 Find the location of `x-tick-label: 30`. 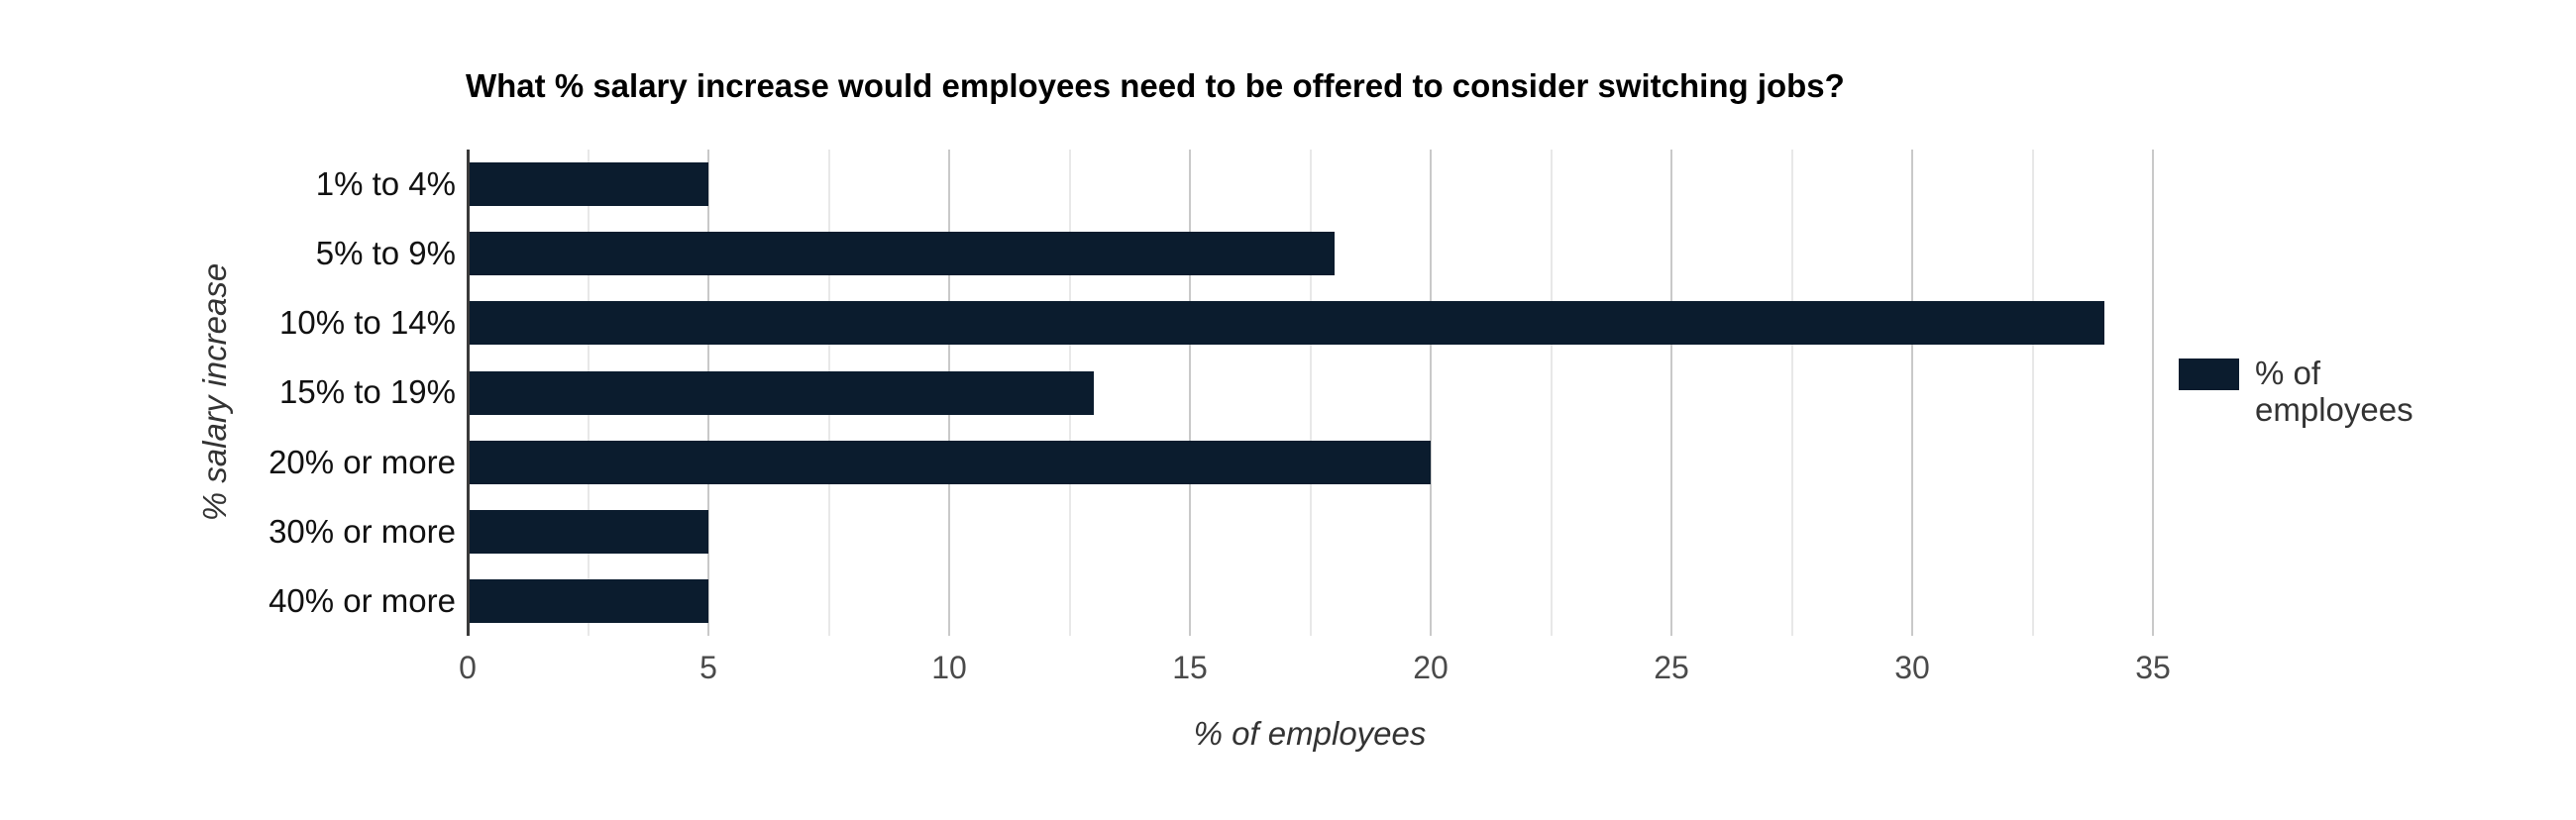

x-tick-label: 30 is located at coordinates (1912, 667).